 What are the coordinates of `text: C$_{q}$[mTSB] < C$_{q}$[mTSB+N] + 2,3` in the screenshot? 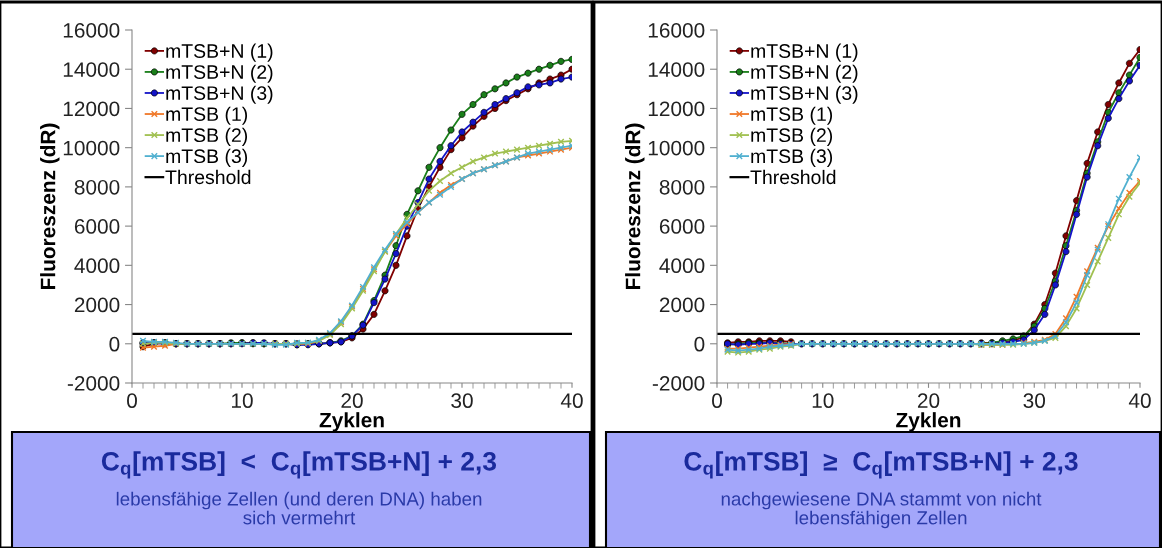 It's located at (299, 465).